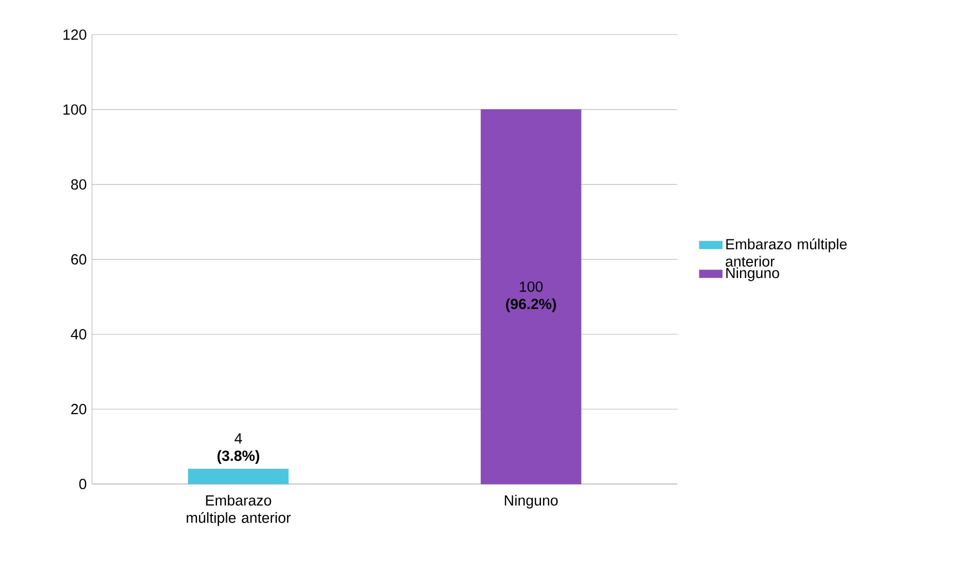 The height and width of the screenshot is (577, 959). I want to click on data-label: 100 (96.2%), so click(531, 296).